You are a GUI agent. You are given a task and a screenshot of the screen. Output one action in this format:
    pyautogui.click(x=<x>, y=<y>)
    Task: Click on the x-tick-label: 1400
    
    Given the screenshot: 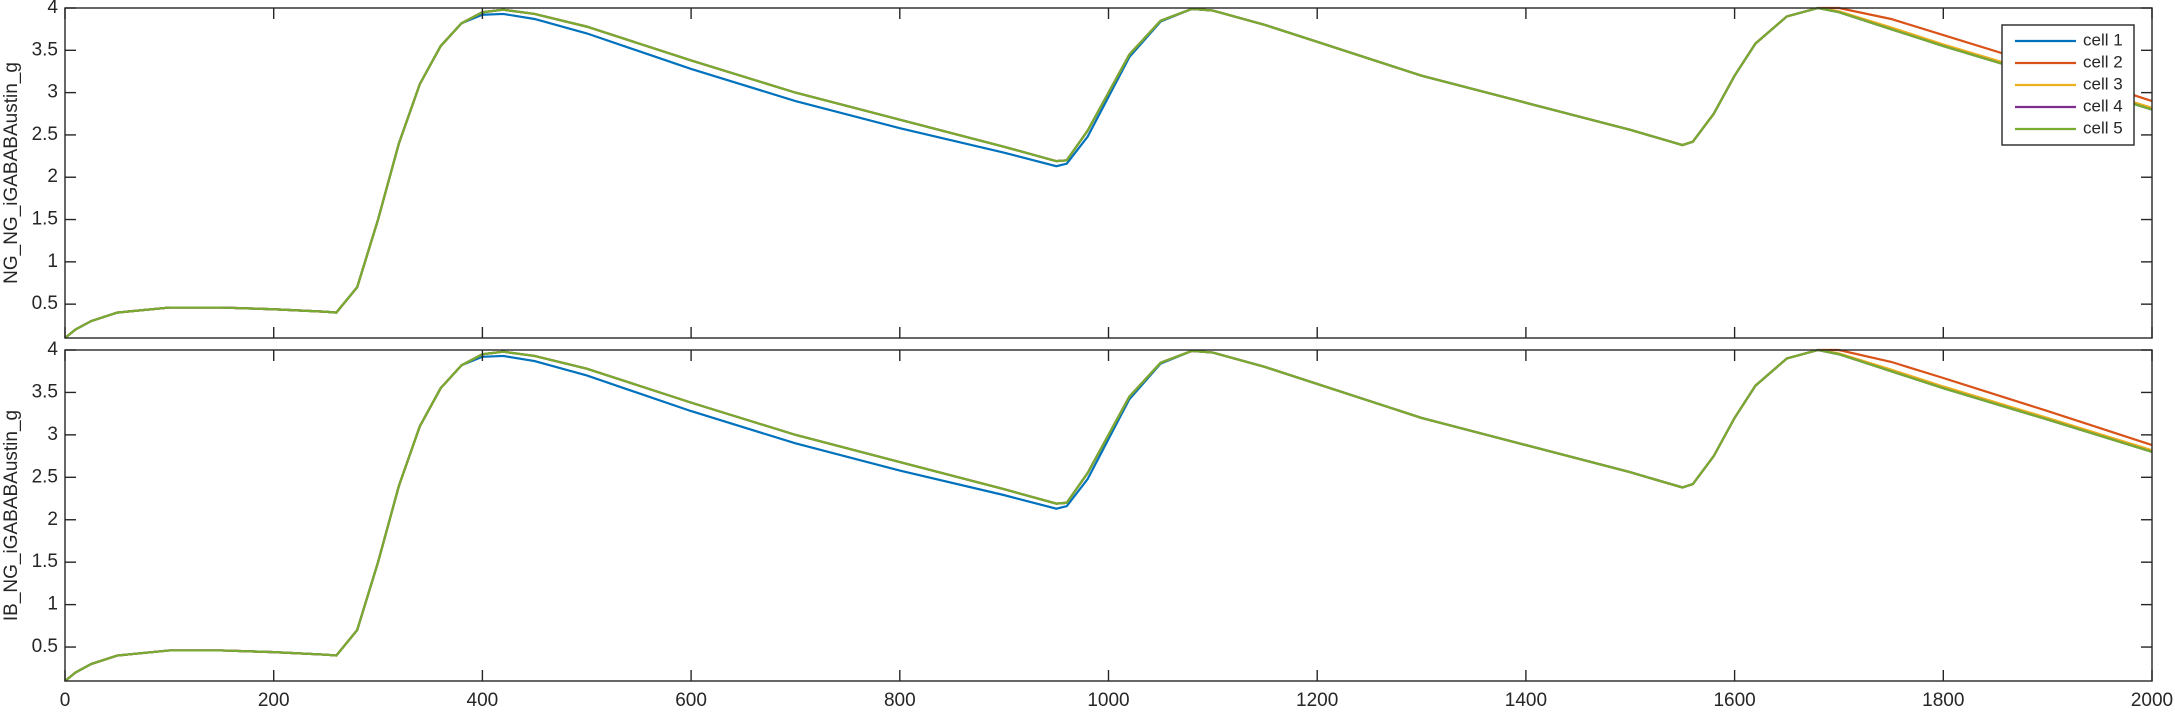 What is the action you would take?
    pyautogui.click(x=1526, y=700)
    